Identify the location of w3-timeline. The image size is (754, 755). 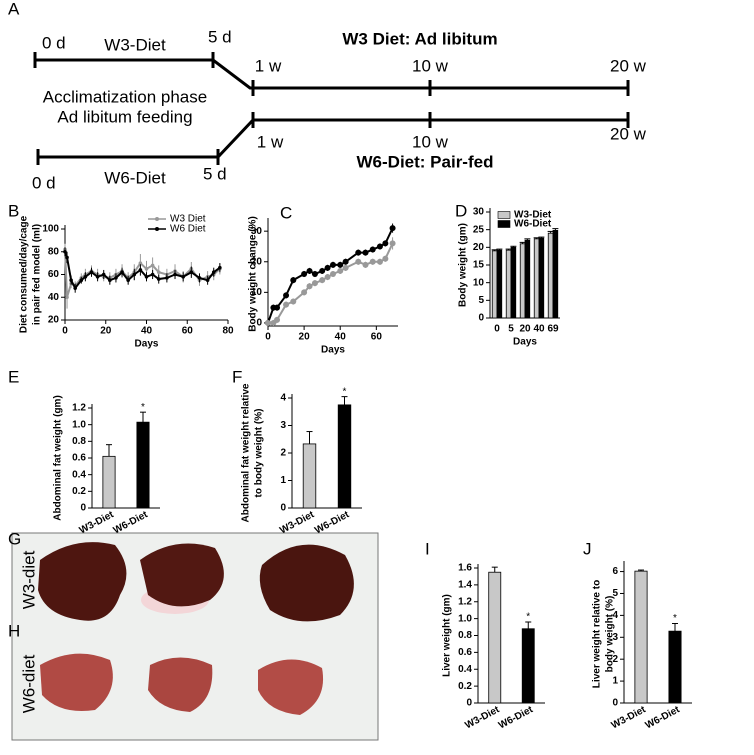
(331, 74).